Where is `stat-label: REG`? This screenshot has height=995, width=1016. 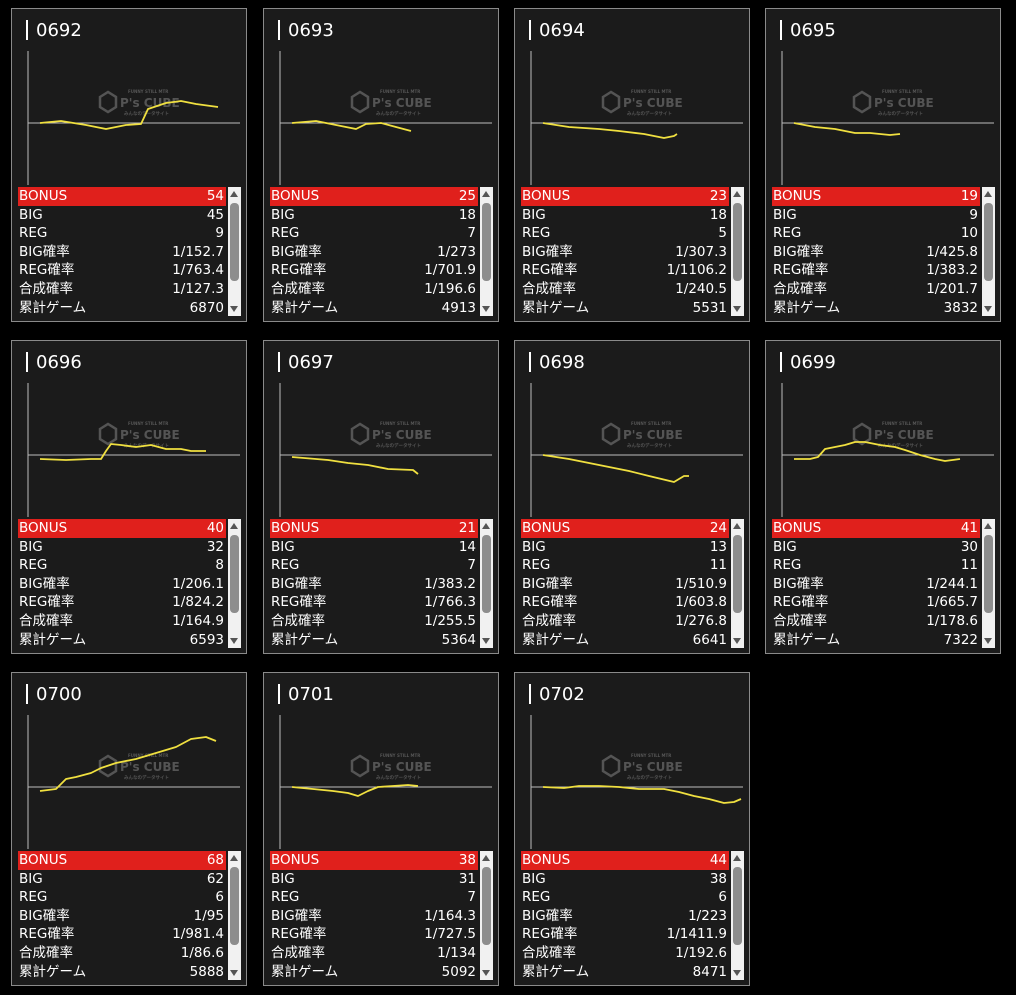
stat-label: REG is located at coordinates (285, 897).